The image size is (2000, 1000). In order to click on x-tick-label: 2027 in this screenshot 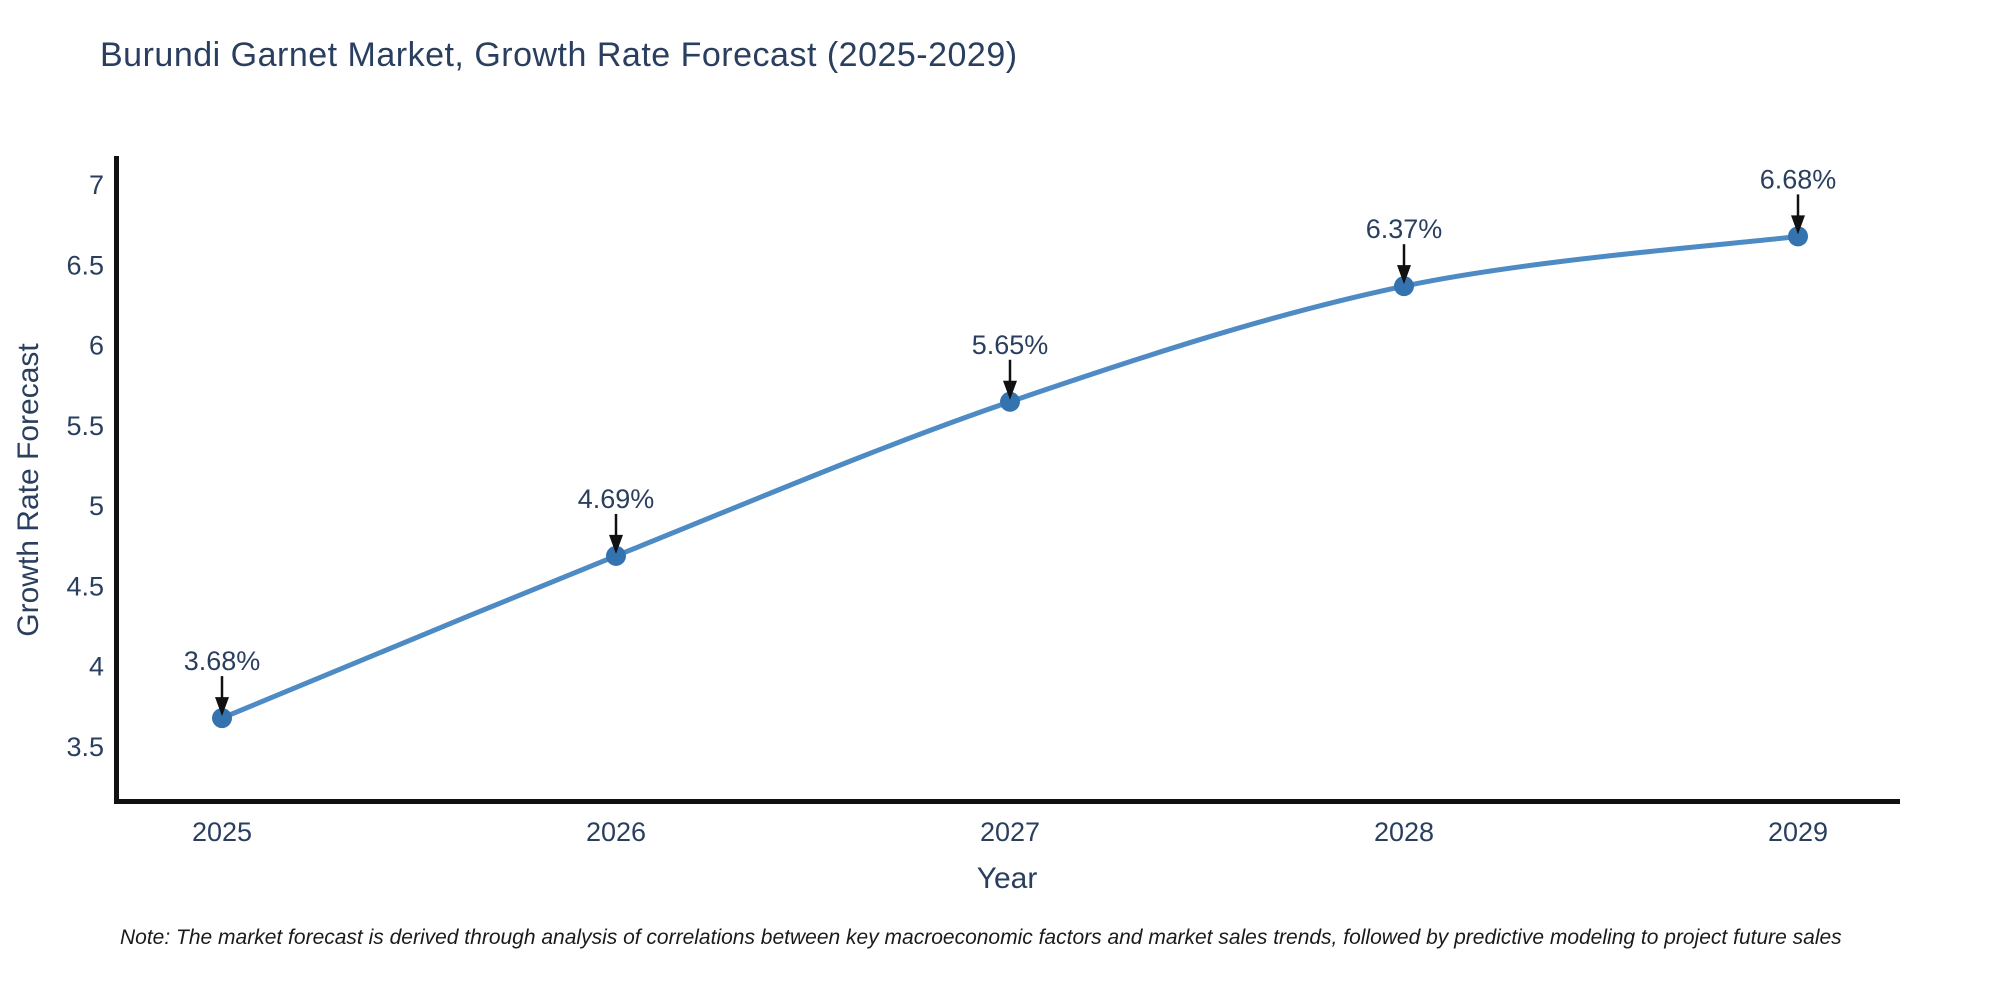, I will do `click(1010, 832)`.